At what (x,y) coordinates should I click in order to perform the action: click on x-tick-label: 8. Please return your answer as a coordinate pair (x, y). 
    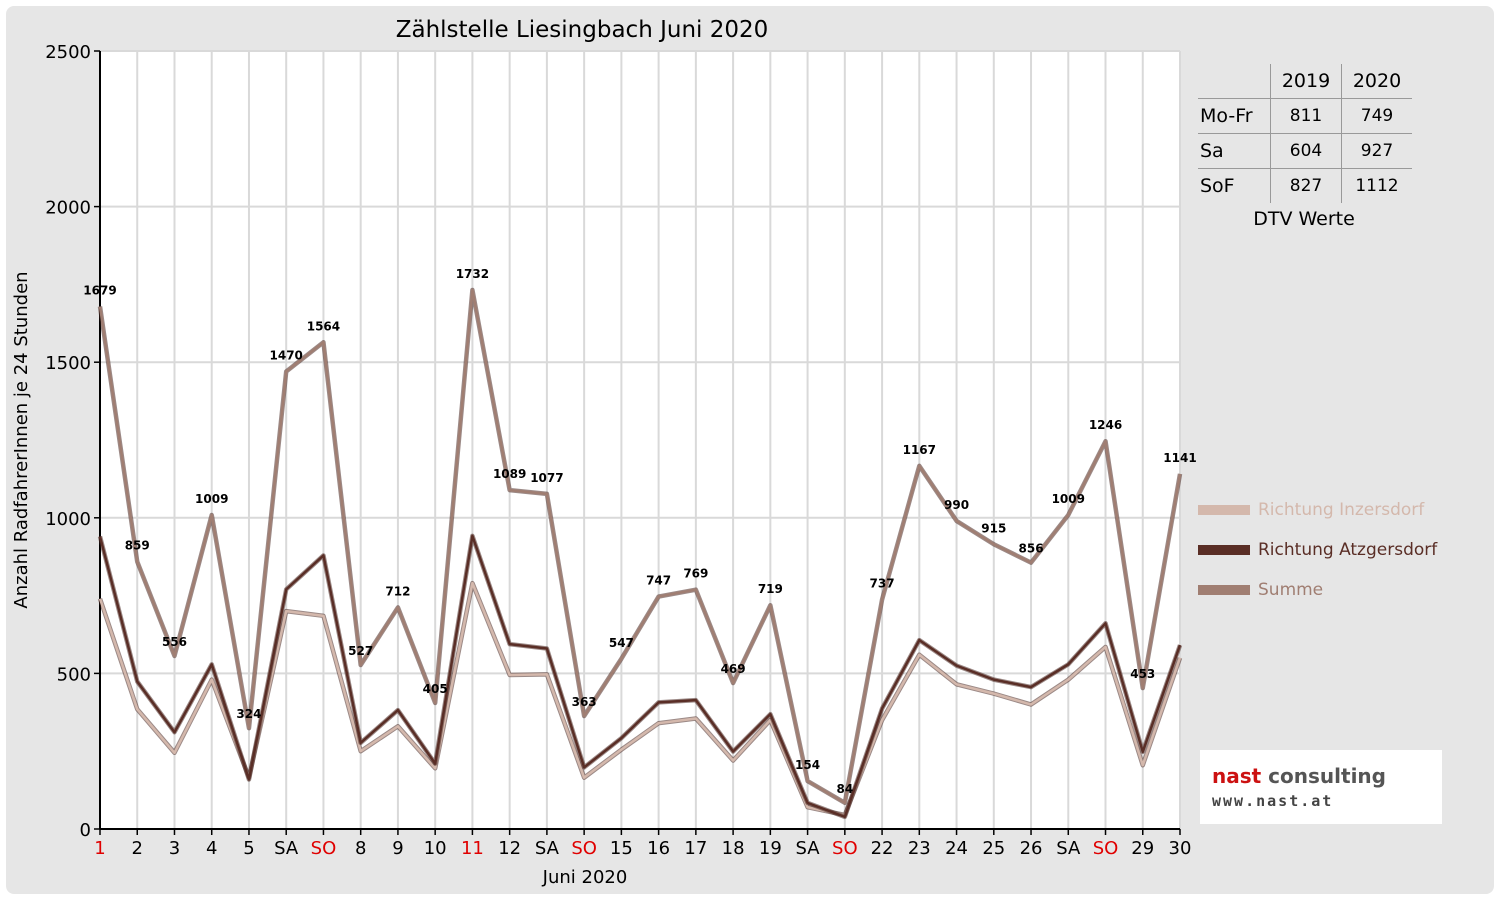
    Looking at the image, I should click on (360, 848).